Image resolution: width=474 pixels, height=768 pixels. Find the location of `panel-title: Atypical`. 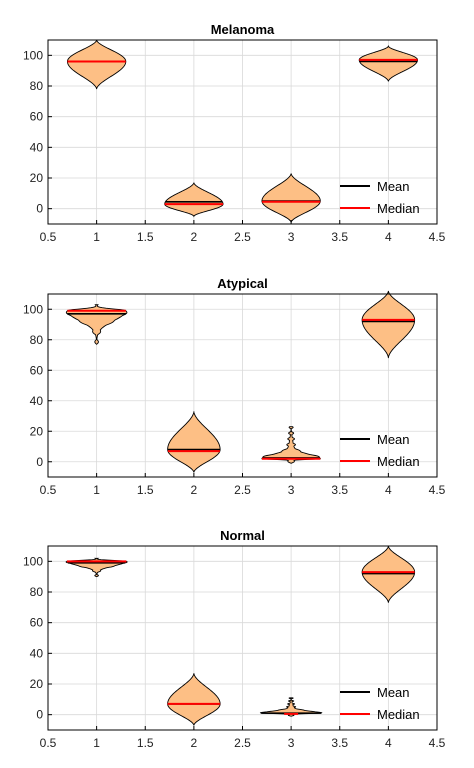

panel-title: Atypical is located at coordinates (242, 283).